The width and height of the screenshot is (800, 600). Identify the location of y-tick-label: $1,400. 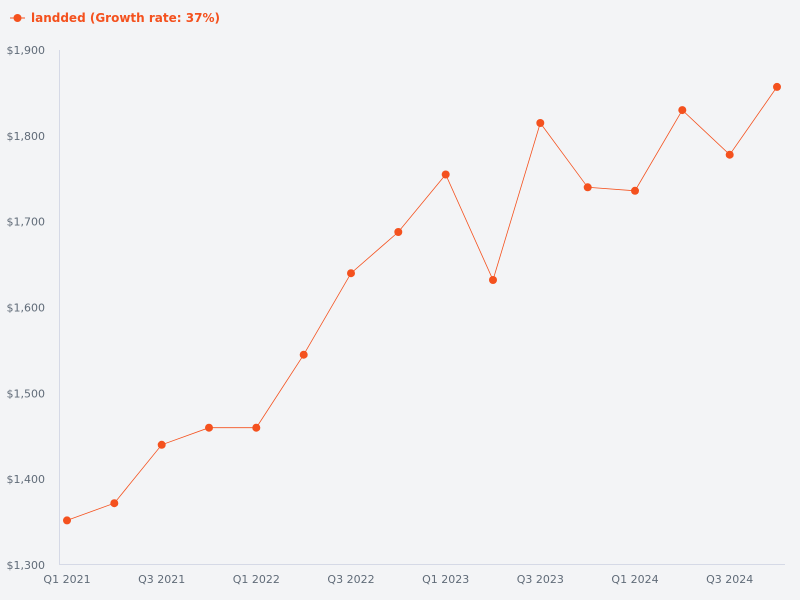
(26, 479).